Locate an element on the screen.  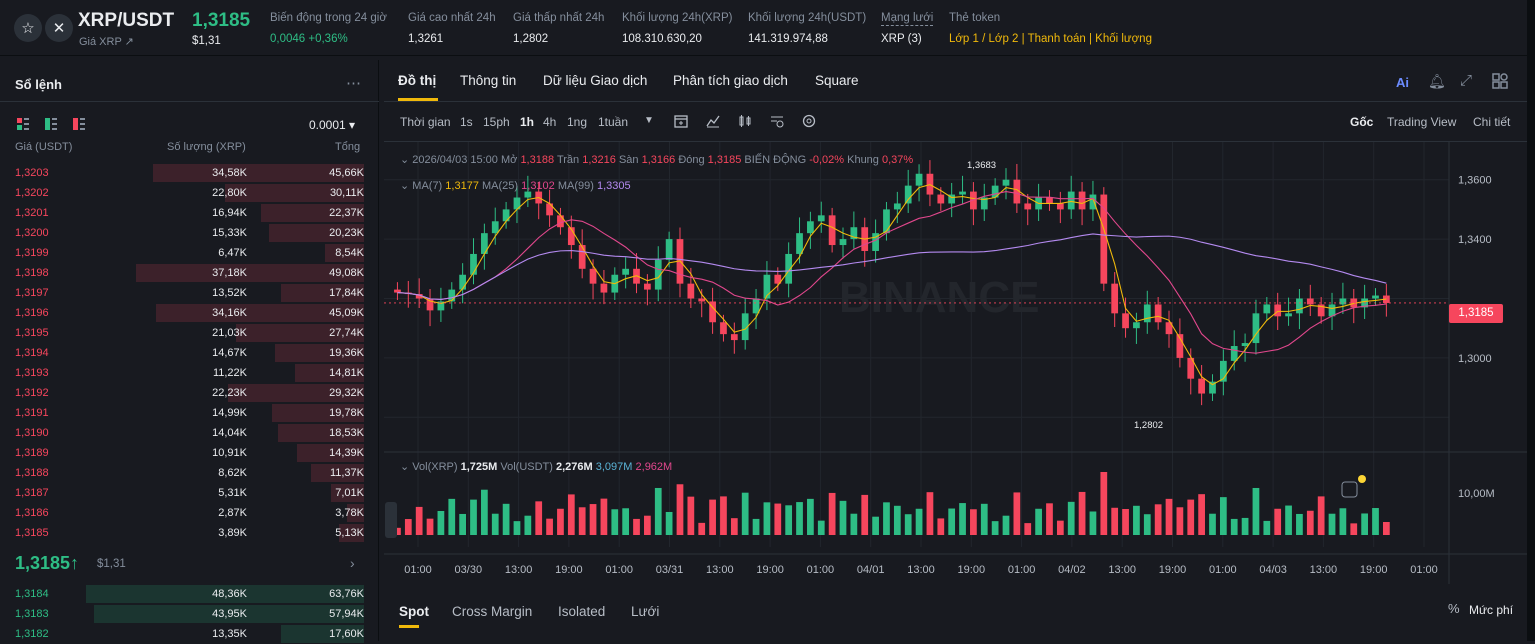
ask-row: 1,3191 14,99K 19,78K is located at coordinates (182, 413).